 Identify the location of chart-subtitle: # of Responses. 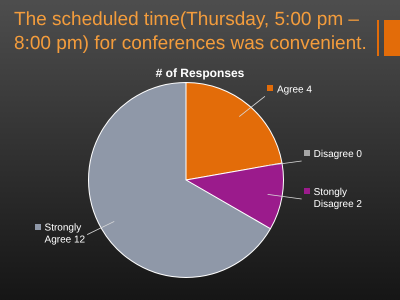
(200, 73).